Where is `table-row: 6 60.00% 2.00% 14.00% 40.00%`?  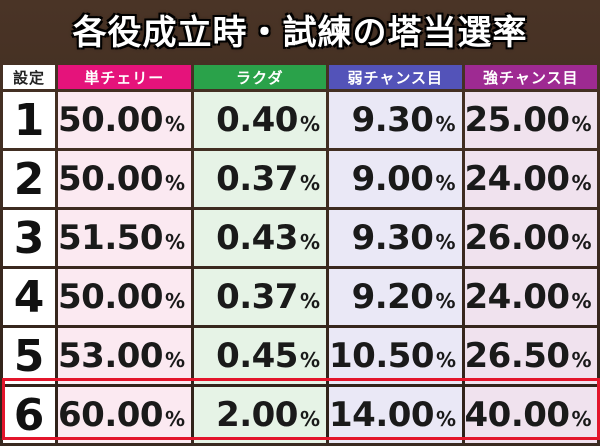 table-row: 6 60.00% 2.00% 14.00% 40.00% is located at coordinates (300, 415).